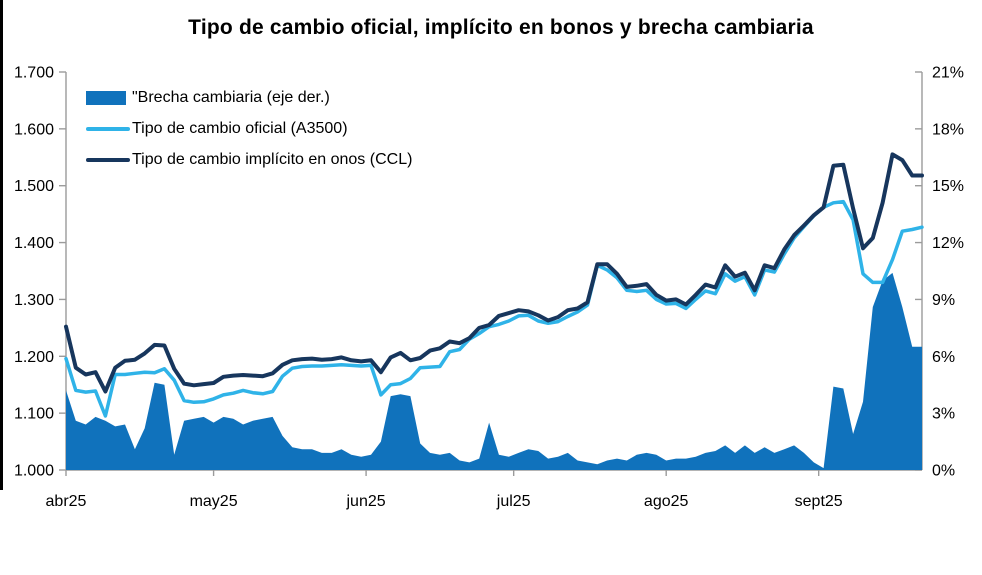  What do you see at coordinates (34, 471) in the screenshot?
I see `left-axis-label: 1.000` at bounding box center [34, 471].